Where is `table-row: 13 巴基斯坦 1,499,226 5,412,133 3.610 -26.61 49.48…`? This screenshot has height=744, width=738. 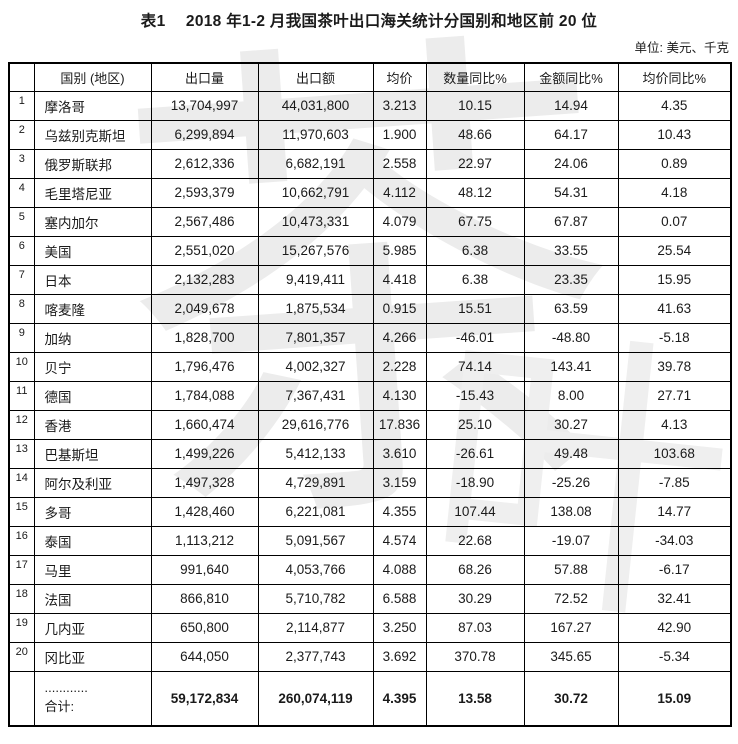 table-row: 13 巴基斯坦 1,499,226 5,412,133 3.610 -26.61 49.48… is located at coordinates (370, 453).